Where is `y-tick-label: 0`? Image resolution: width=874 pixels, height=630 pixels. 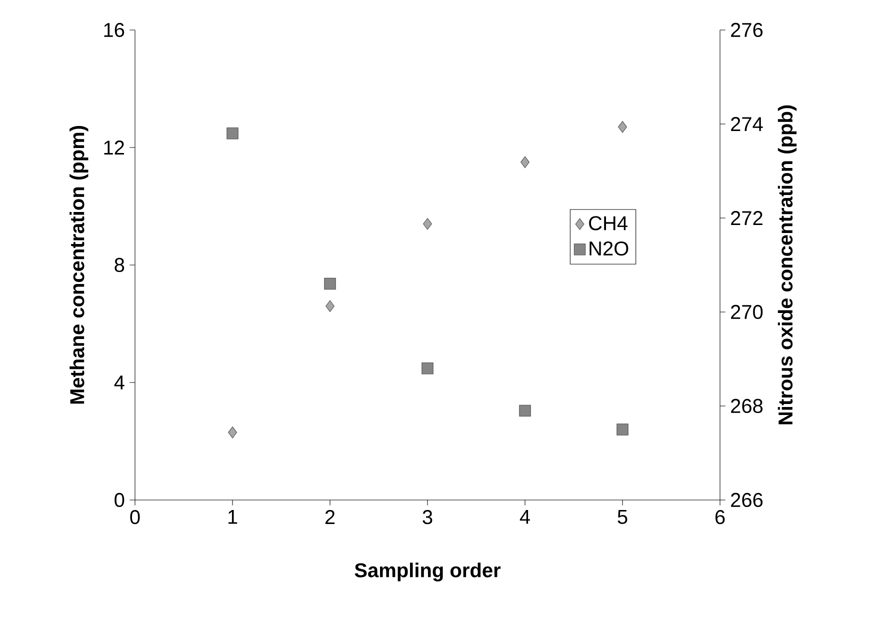
y-tick-label: 0 is located at coordinates (119, 500).